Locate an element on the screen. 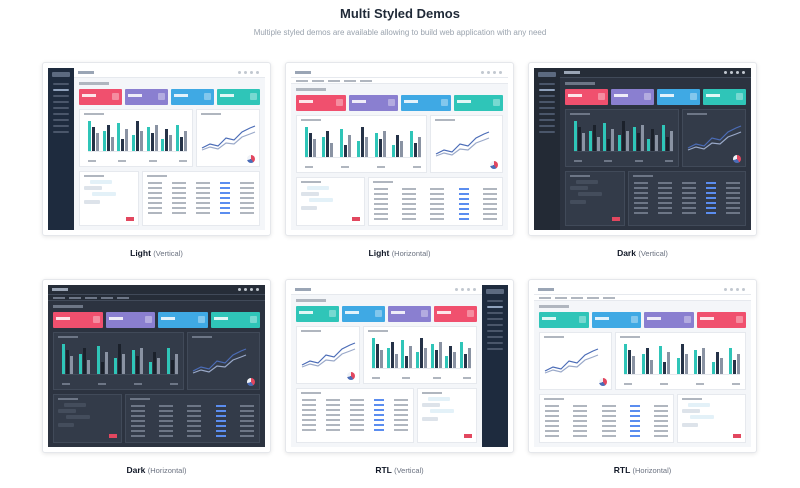  demo-card-dark-vertical: Dark (Vertical) is located at coordinates (642, 166).